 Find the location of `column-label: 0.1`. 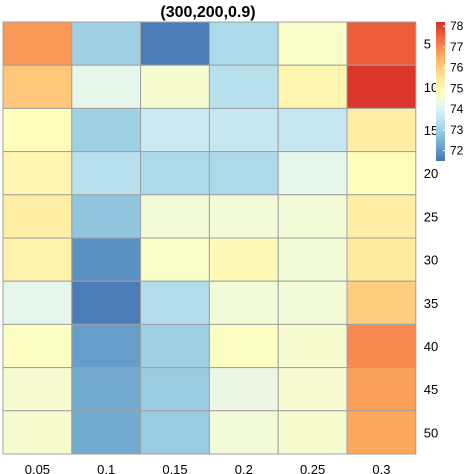

column-label: 0.1 is located at coordinates (106, 468).